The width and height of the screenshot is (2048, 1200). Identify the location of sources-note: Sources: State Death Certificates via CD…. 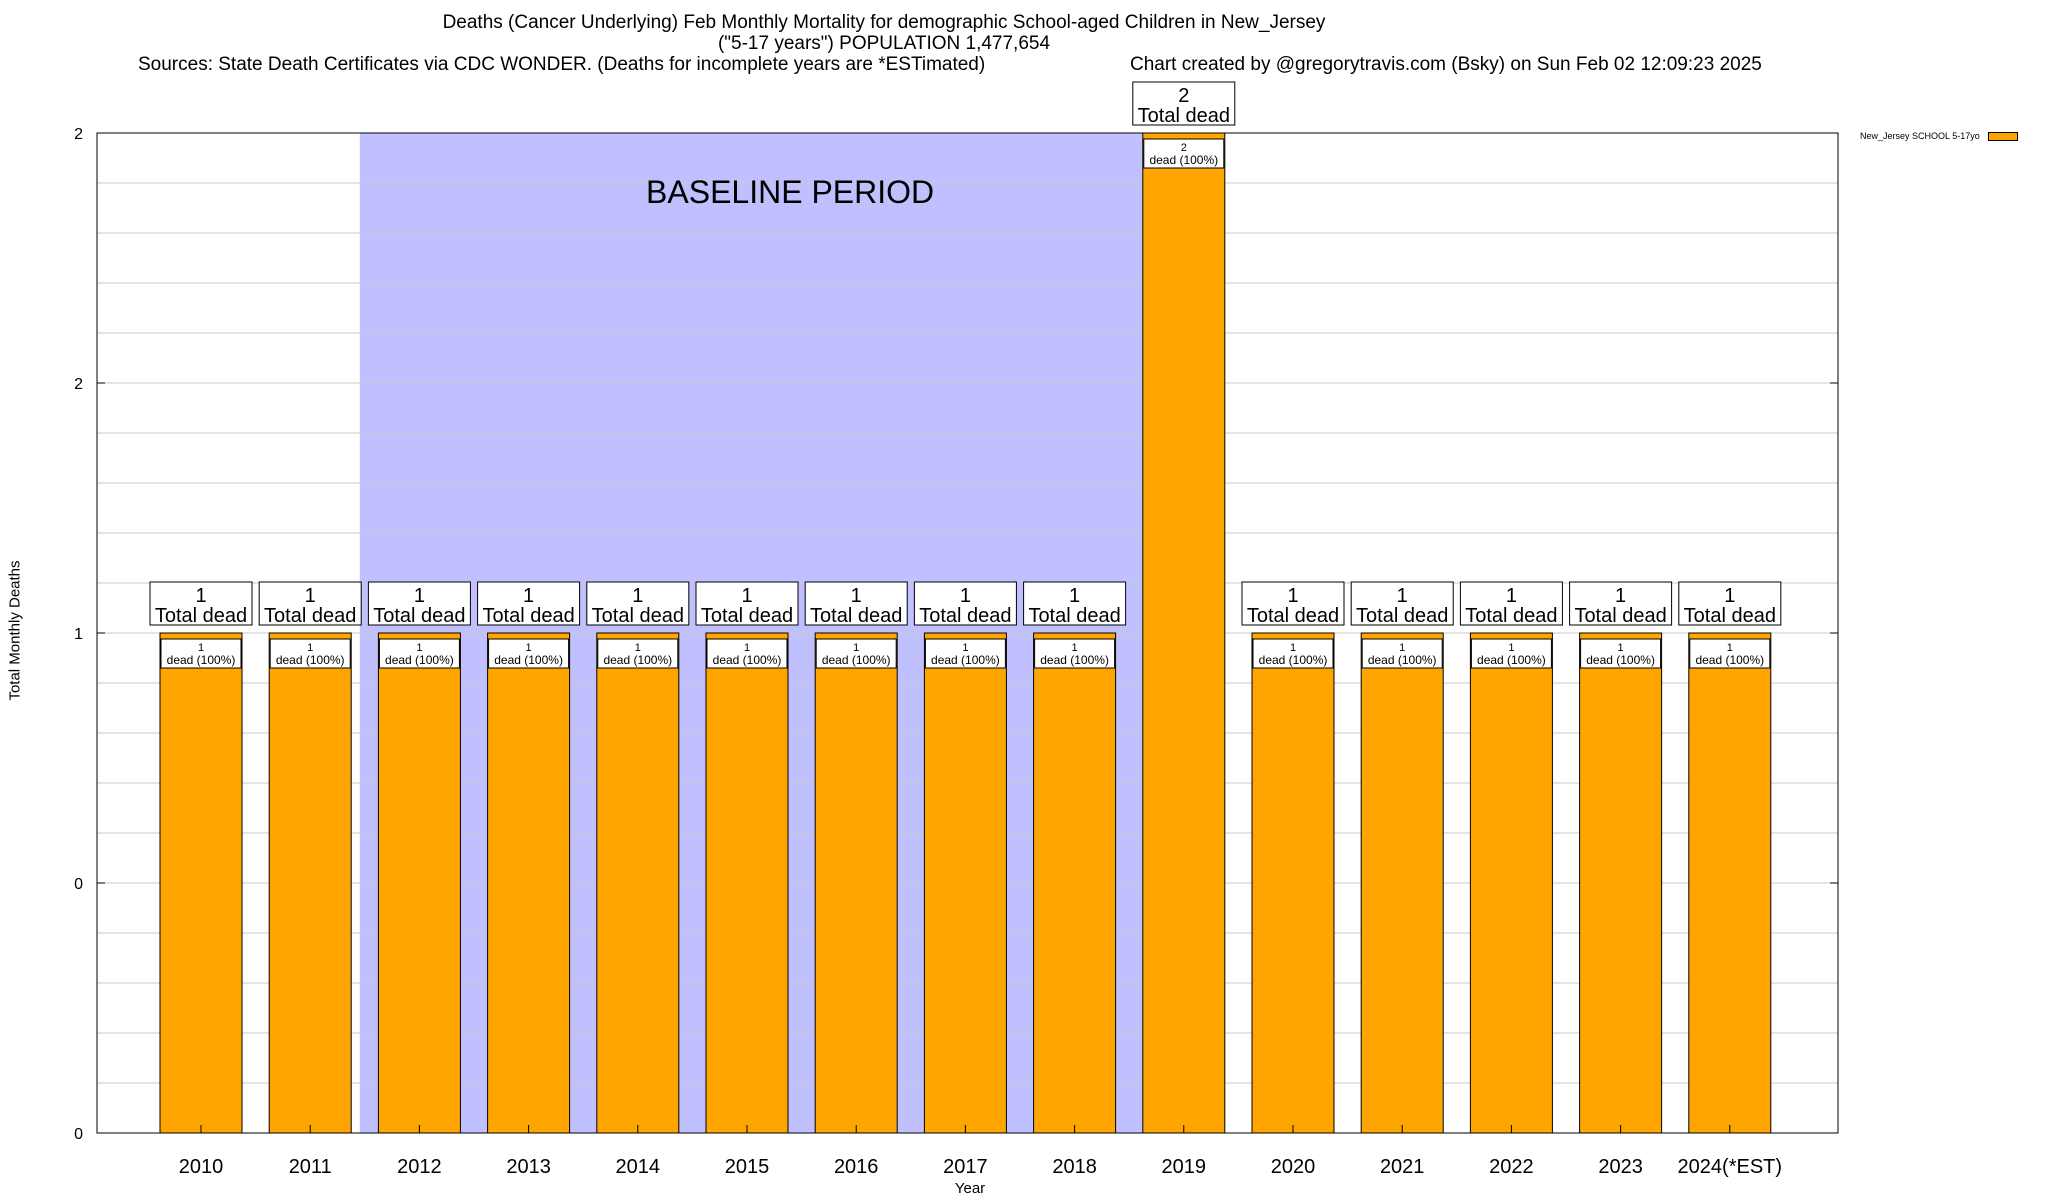
(562, 64).